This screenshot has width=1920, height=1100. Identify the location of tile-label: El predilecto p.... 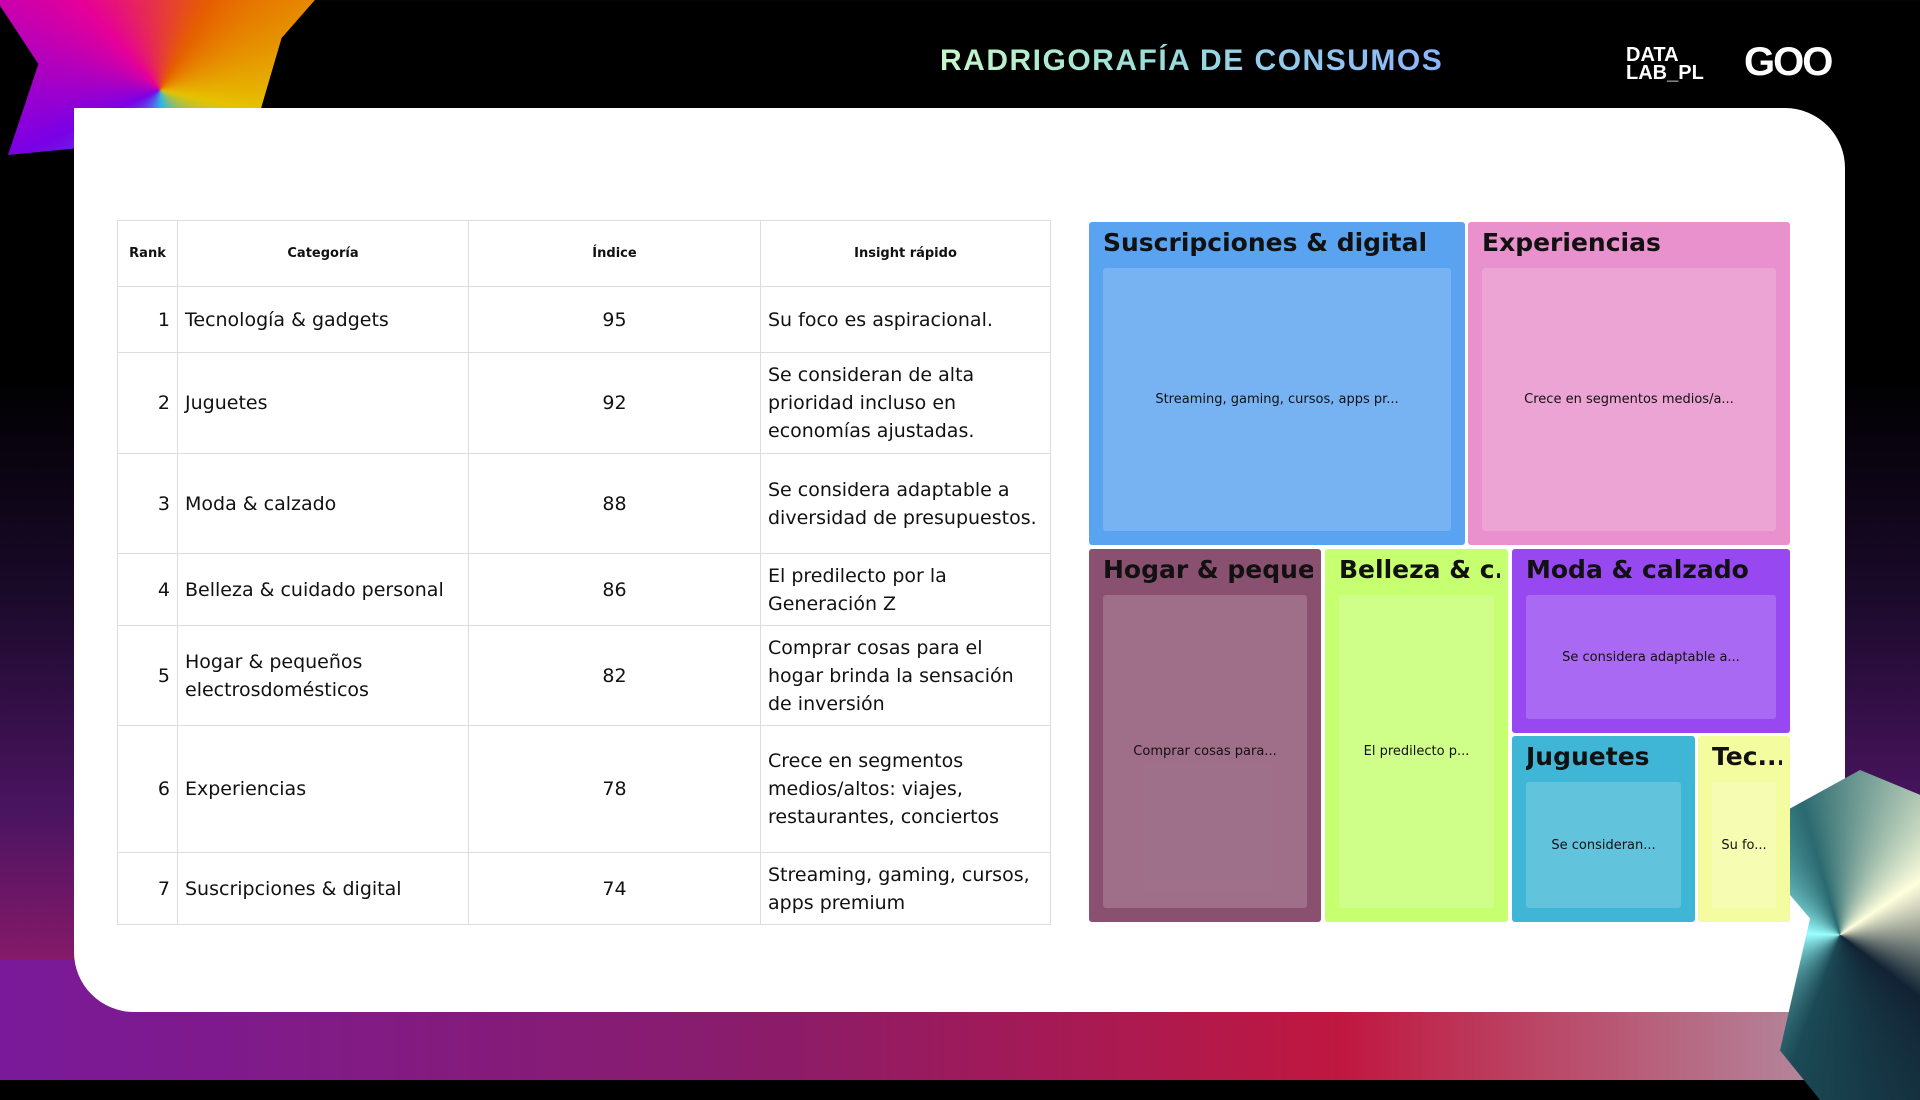
(1416, 751).